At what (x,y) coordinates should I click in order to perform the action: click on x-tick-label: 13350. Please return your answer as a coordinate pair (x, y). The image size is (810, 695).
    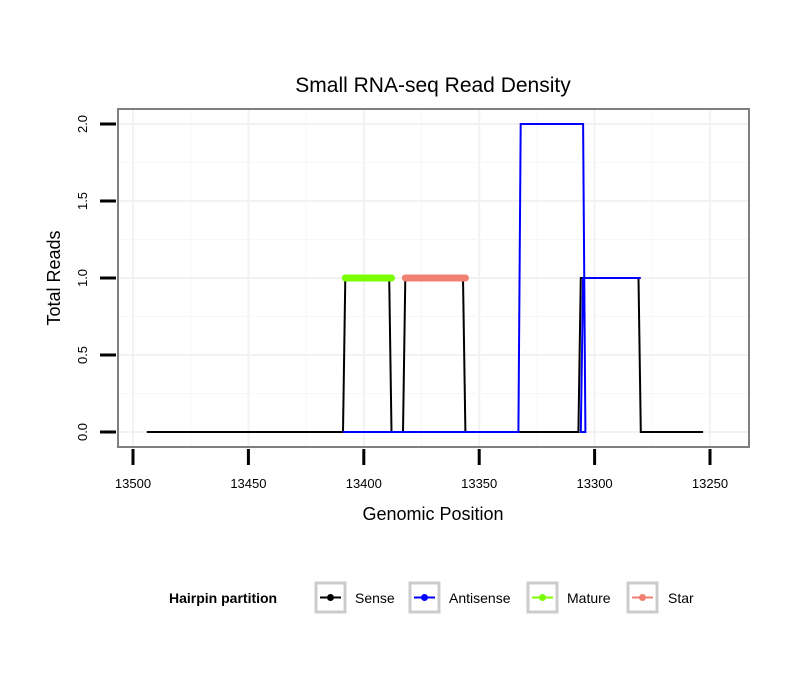
    Looking at the image, I should click on (479, 483).